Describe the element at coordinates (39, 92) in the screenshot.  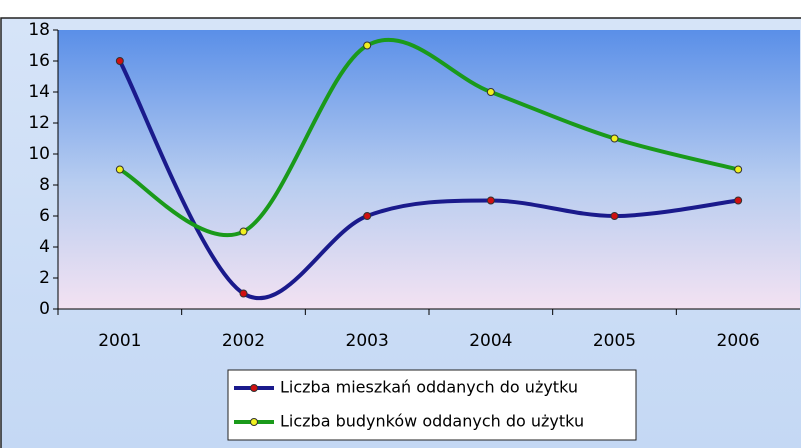
I see `y-tick-label: 14` at that location.